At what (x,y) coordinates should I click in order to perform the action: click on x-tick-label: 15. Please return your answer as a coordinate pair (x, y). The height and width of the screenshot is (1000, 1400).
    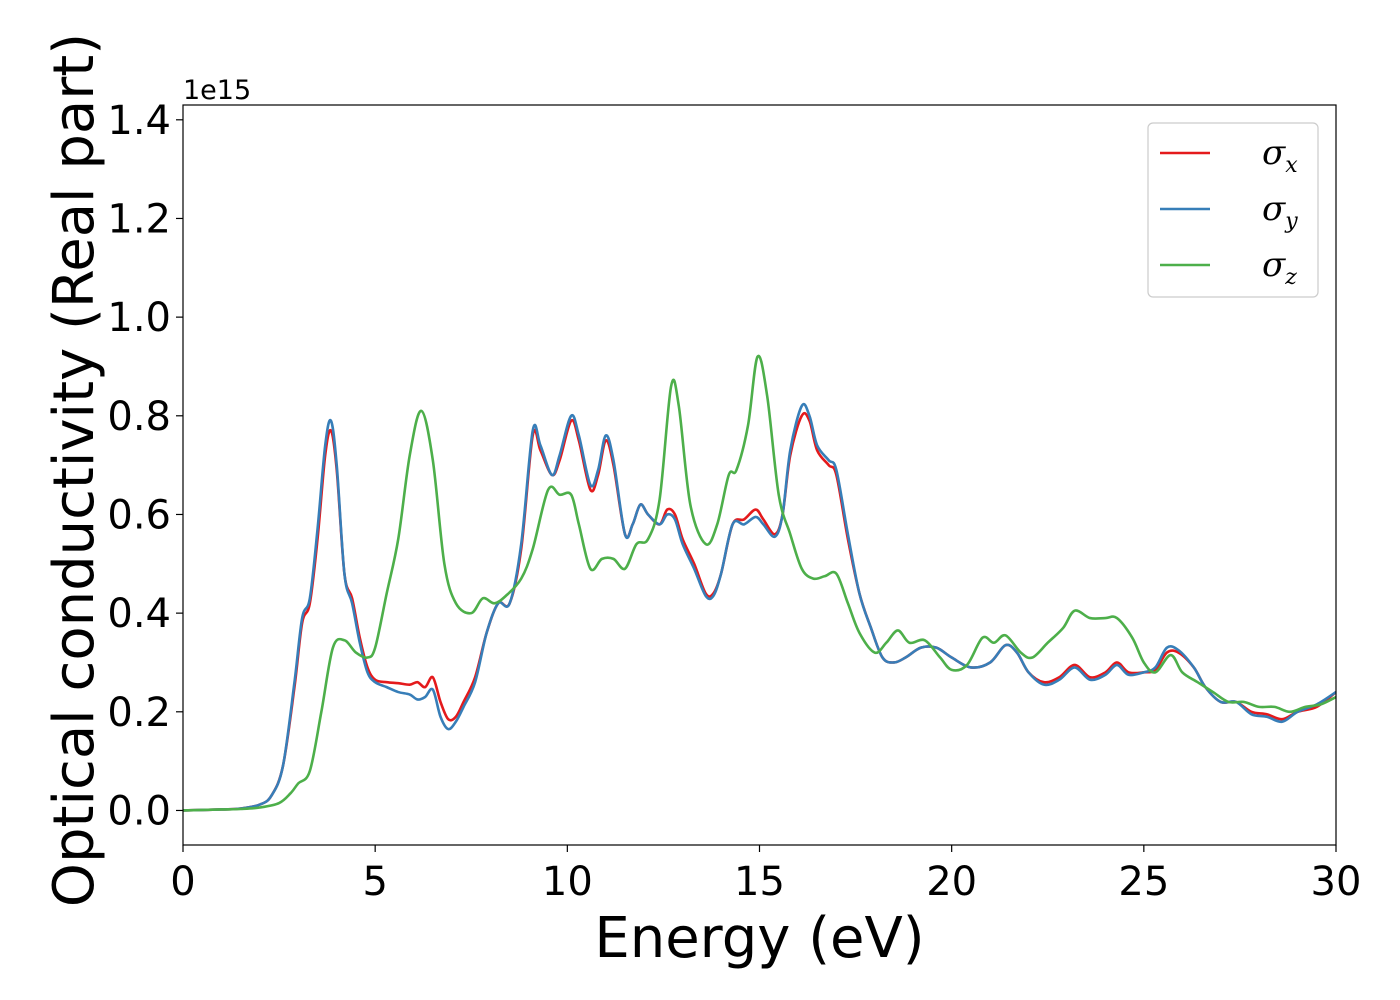
    Looking at the image, I should click on (759, 882).